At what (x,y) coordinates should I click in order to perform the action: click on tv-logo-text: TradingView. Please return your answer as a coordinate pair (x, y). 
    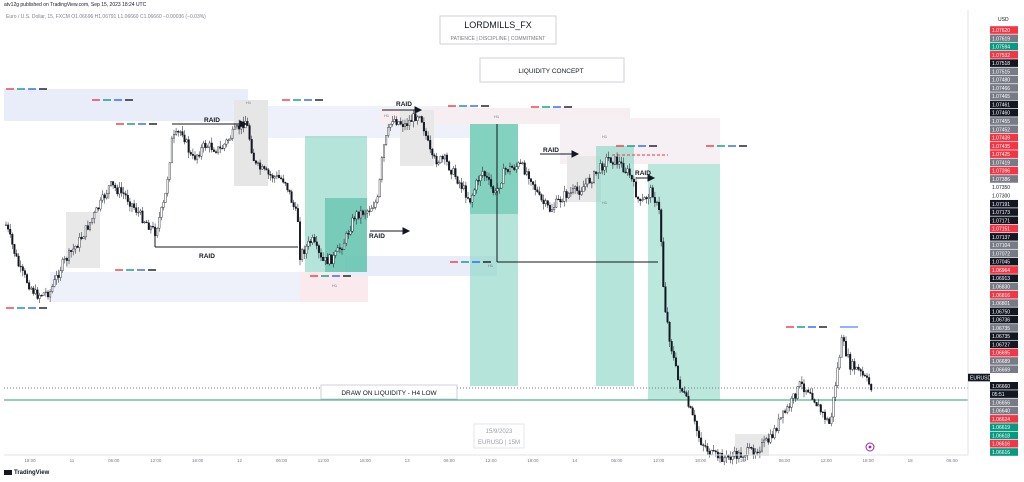
    Looking at the image, I should click on (32, 473).